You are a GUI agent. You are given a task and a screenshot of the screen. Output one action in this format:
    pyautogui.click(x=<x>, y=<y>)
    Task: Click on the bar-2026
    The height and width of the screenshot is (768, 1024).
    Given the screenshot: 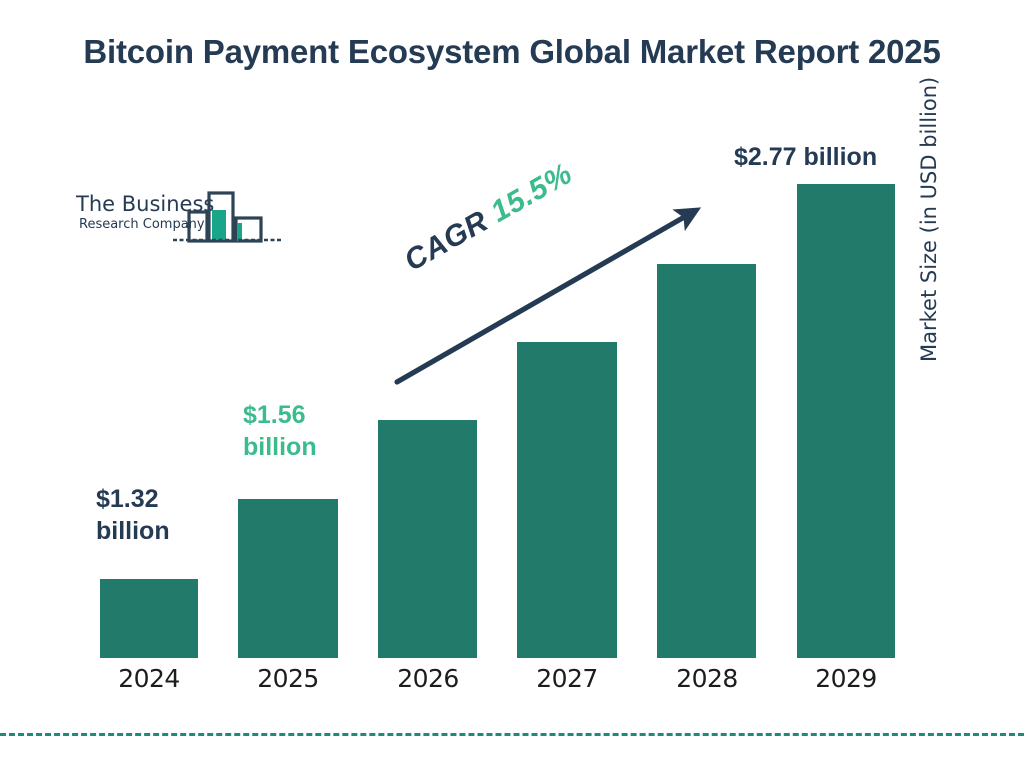 What is the action you would take?
    pyautogui.click(x=427, y=539)
    